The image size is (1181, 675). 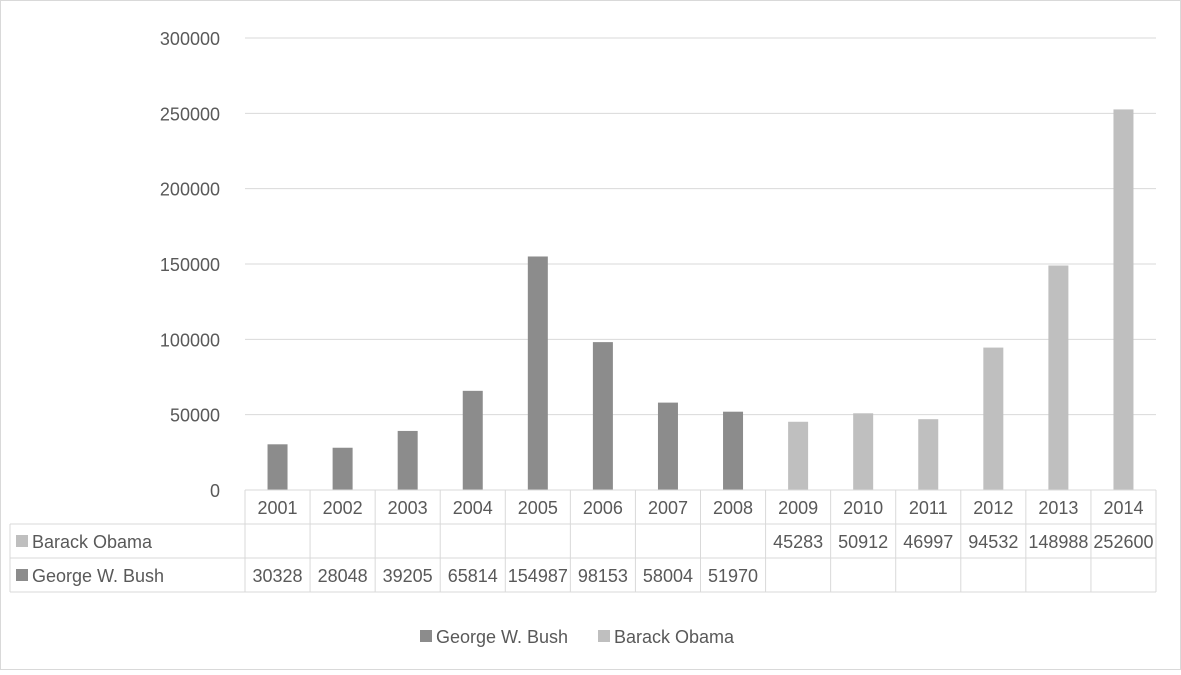 I want to click on y-tick-label: 50000, so click(x=195, y=416).